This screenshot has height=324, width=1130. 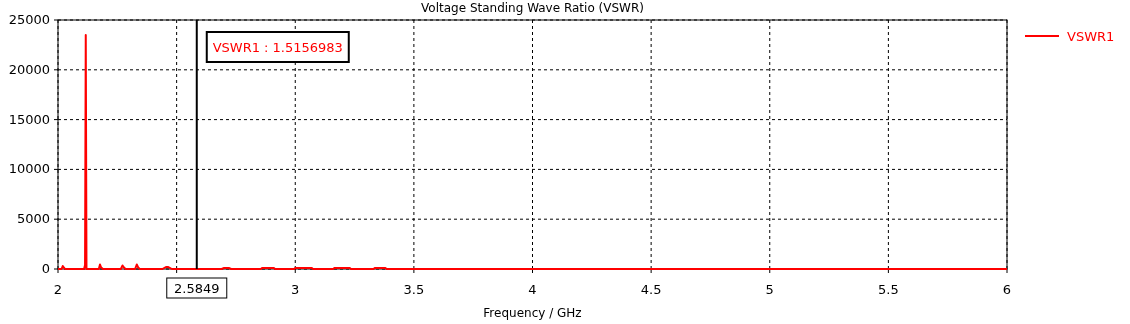 What do you see at coordinates (769, 289) in the screenshot?
I see `x-tick-label: 5` at bounding box center [769, 289].